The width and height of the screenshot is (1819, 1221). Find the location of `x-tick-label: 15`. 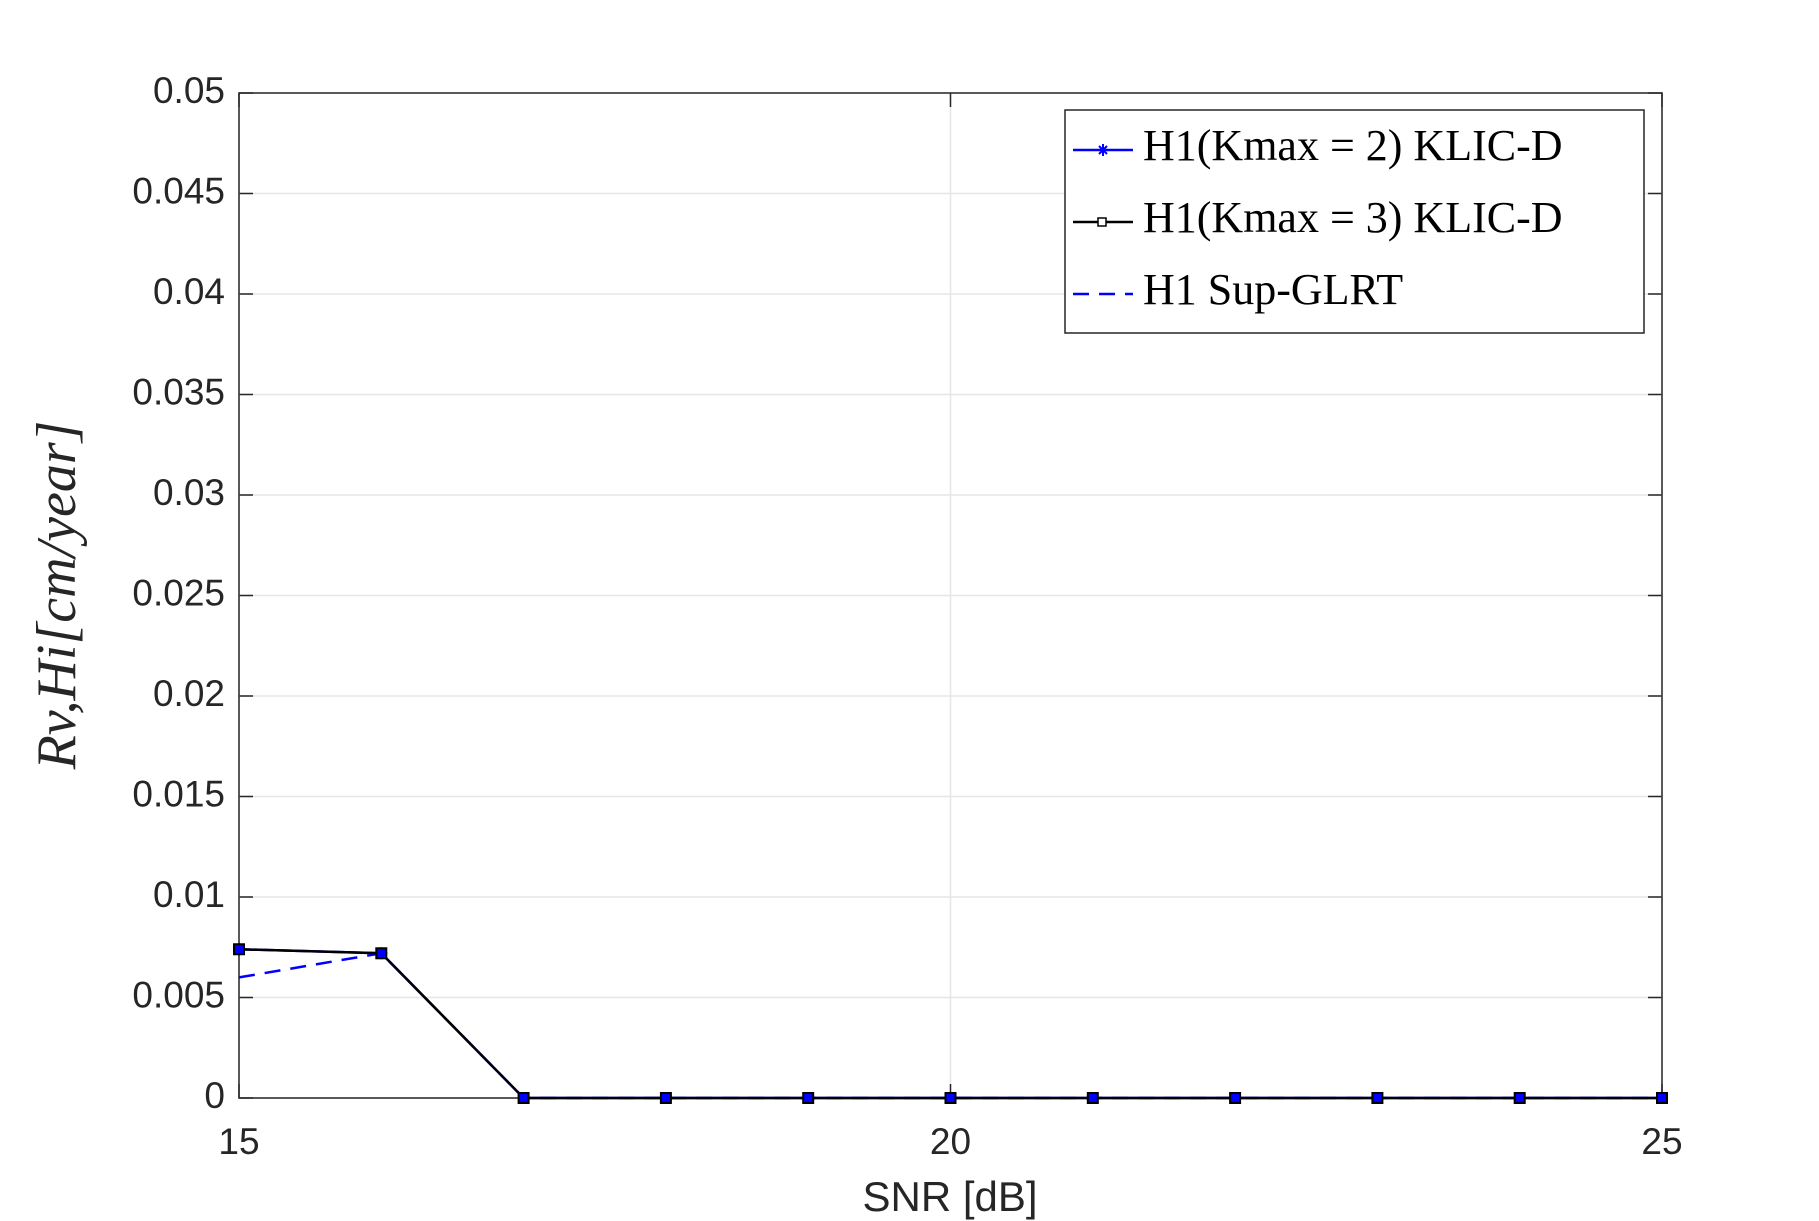

x-tick-label: 15 is located at coordinates (238, 1141).